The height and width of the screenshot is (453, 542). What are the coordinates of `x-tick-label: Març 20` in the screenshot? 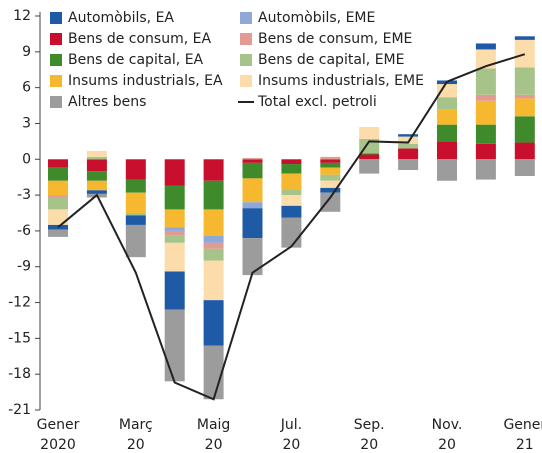 It's located at (136, 435).